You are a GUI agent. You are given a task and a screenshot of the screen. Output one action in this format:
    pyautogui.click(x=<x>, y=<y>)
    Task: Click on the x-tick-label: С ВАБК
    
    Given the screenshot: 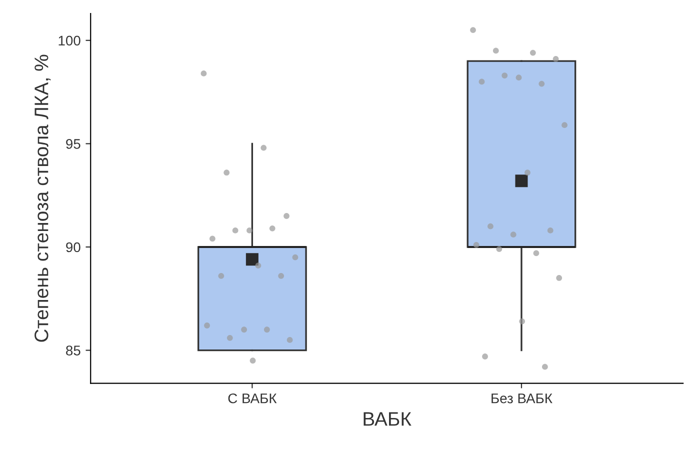 What is the action you would take?
    pyautogui.click(x=252, y=398)
    